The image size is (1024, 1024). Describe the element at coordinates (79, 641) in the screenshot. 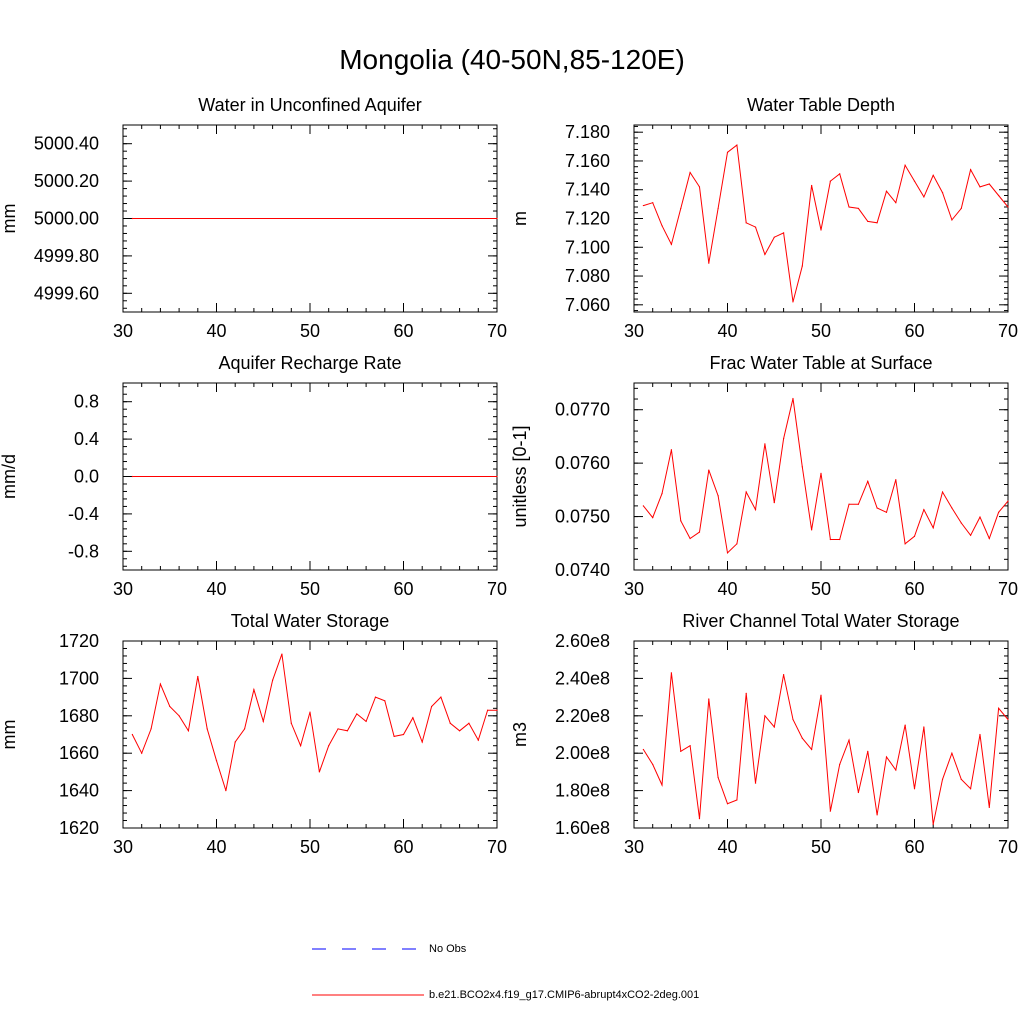

I see `y-tick-label: 1720` at that location.